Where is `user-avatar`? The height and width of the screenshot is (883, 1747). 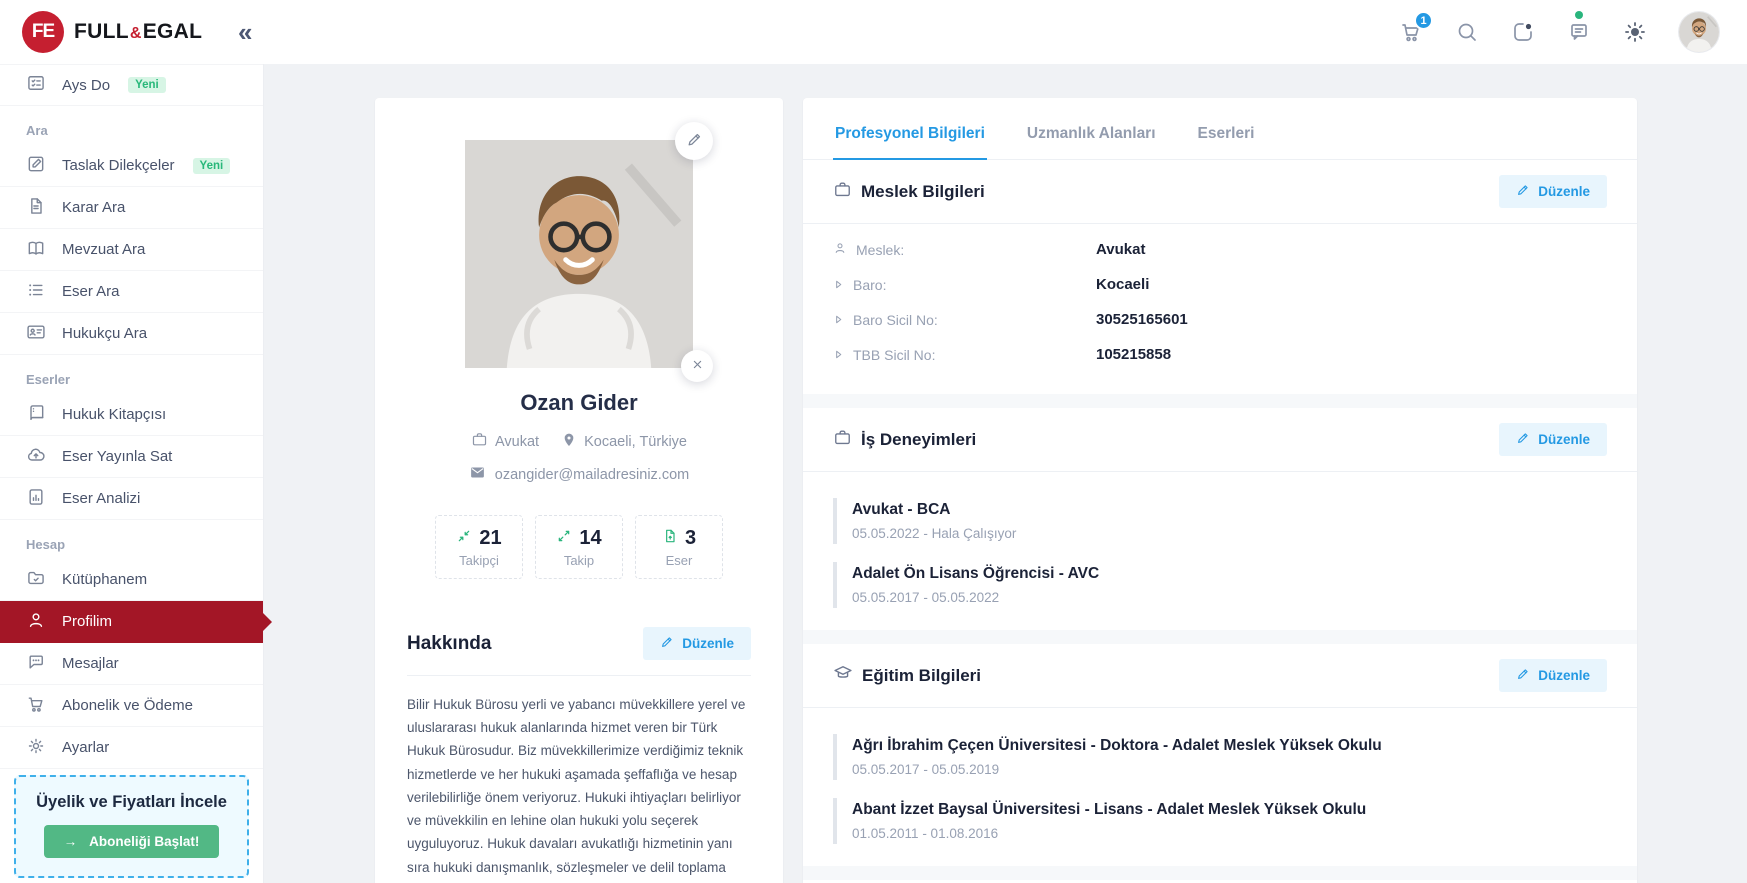 user-avatar is located at coordinates (1699, 32).